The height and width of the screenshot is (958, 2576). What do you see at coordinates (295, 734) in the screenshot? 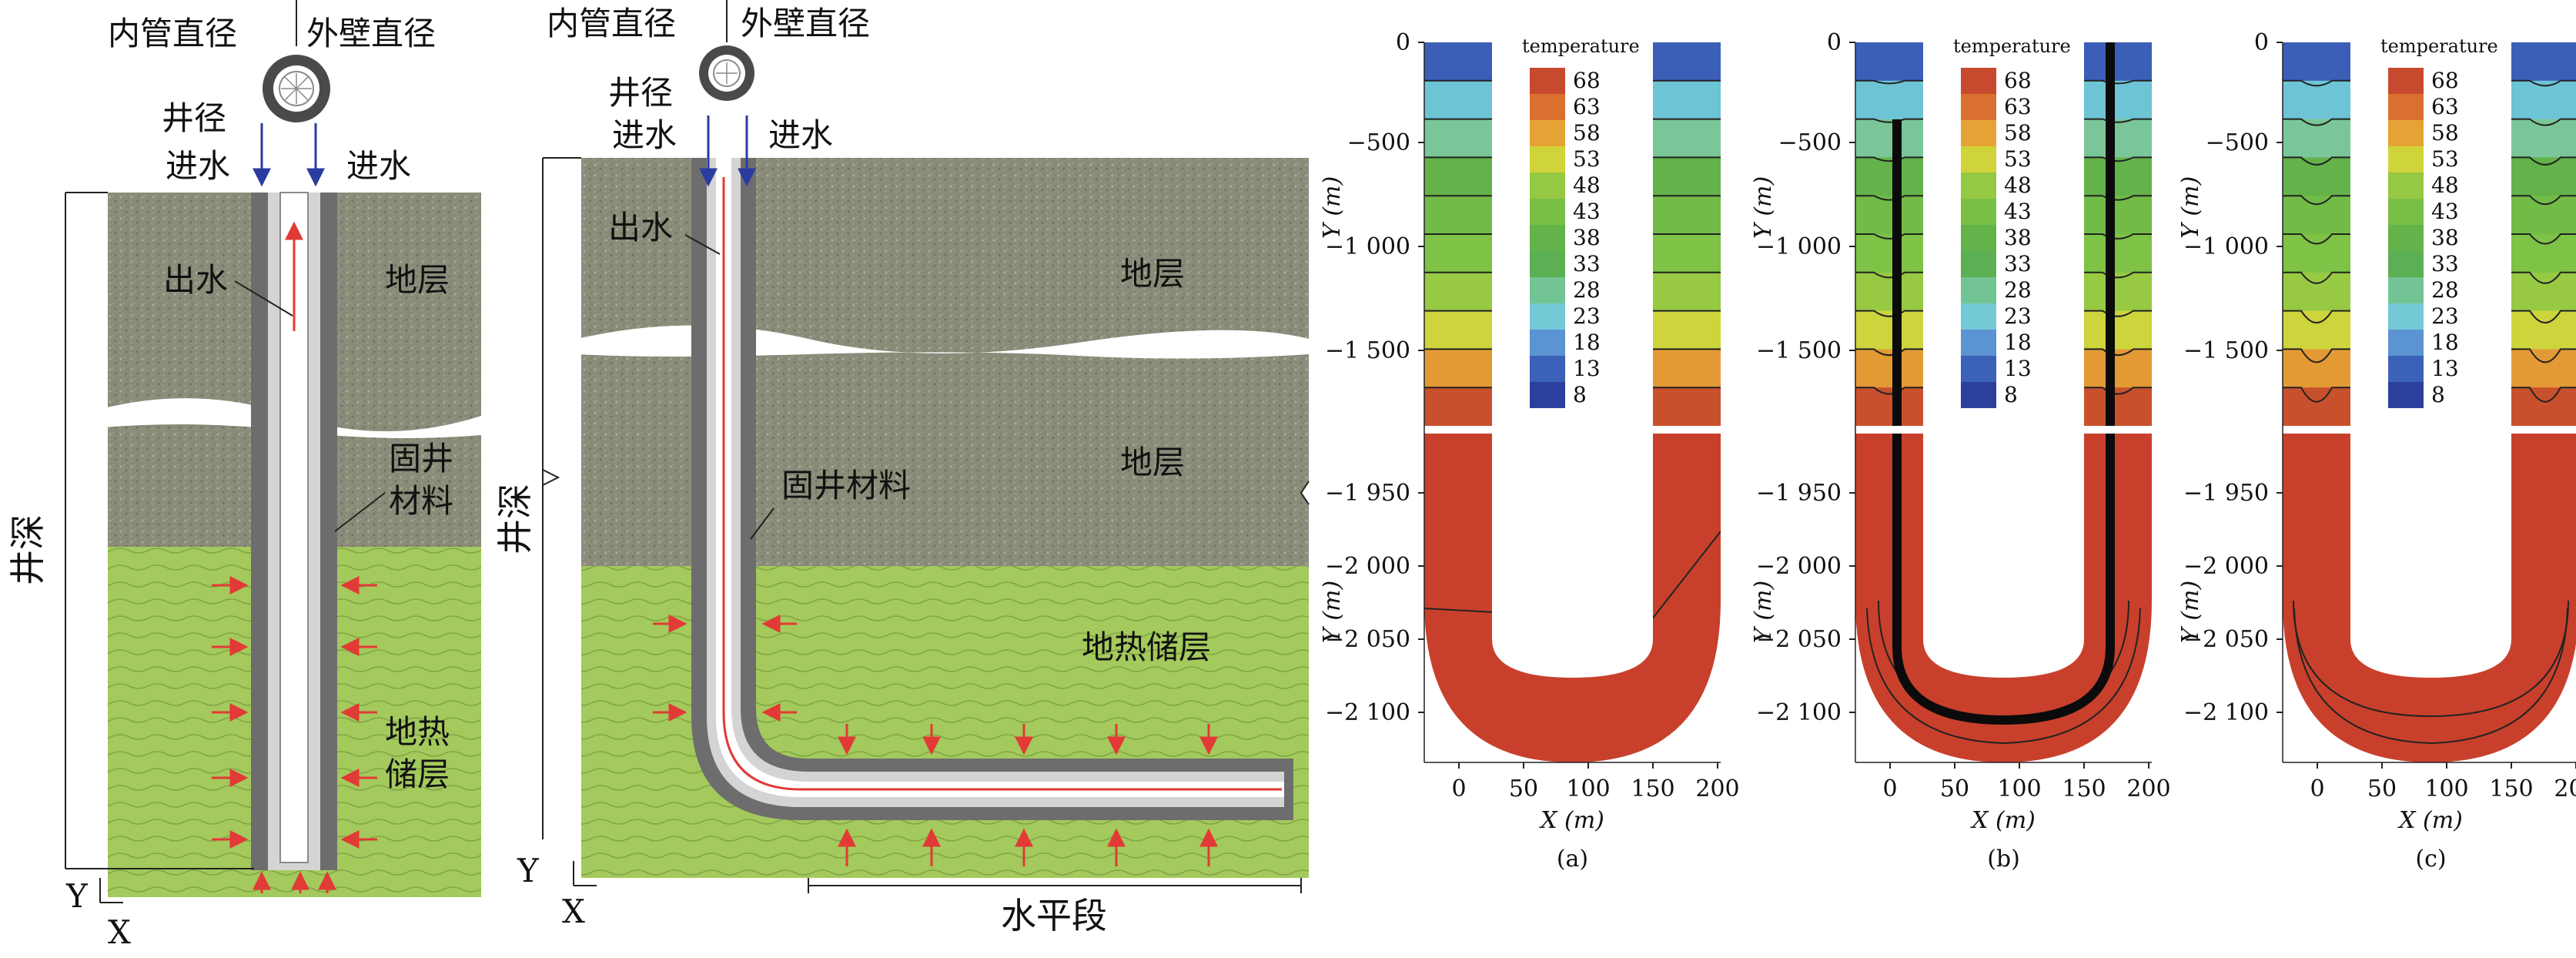
I see `heat-flux-arrows` at bounding box center [295, 734].